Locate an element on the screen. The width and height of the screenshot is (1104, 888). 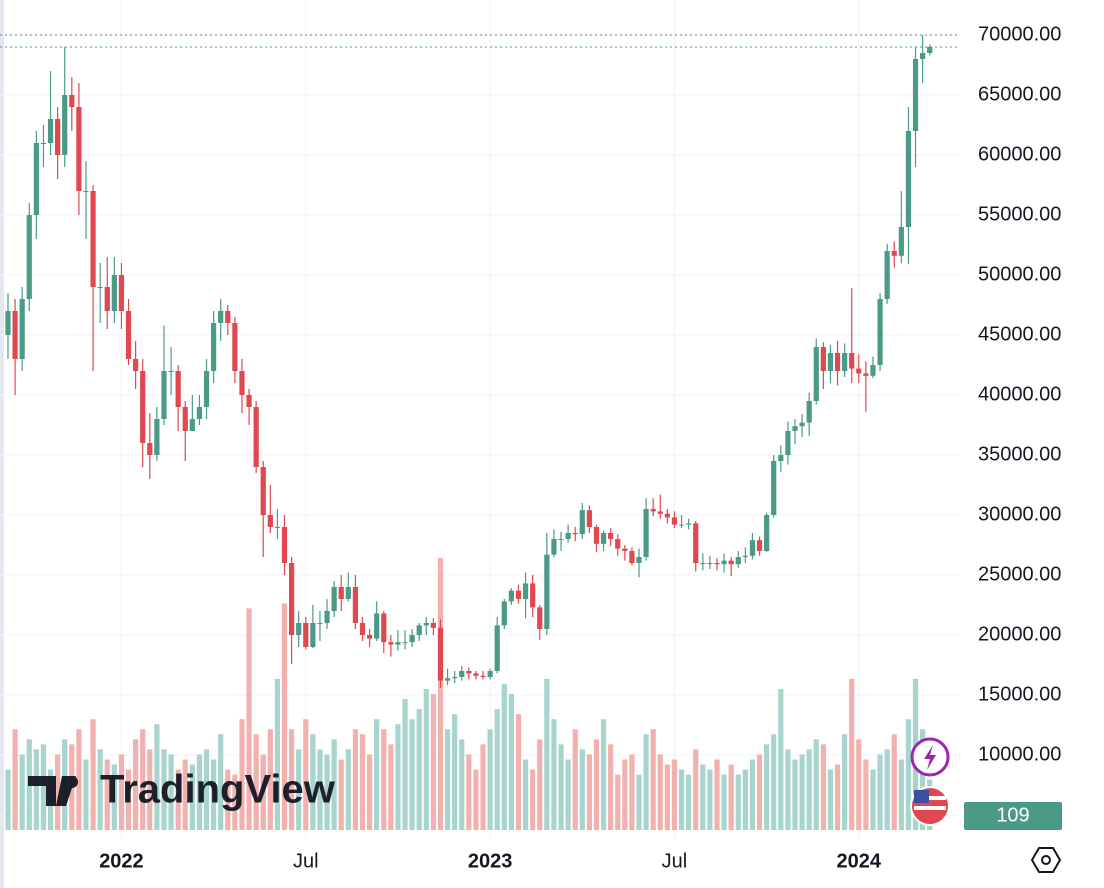
settings is located at coordinates (1046, 860).